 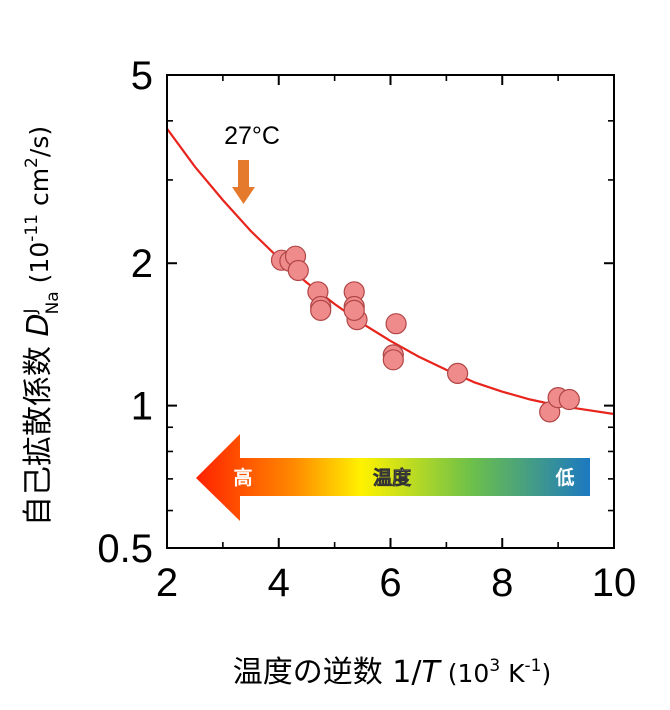 What do you see at coordinates (32, 162) in the screenshot?
I see `y-axis-title-unit-exp2: 2` at bounding box center [32, 162].